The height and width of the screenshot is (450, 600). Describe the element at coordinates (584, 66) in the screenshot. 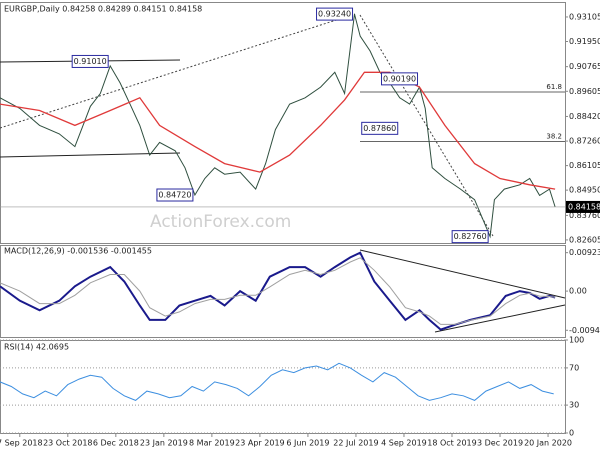

I see `y-tick-label: 0.90765` at that location.